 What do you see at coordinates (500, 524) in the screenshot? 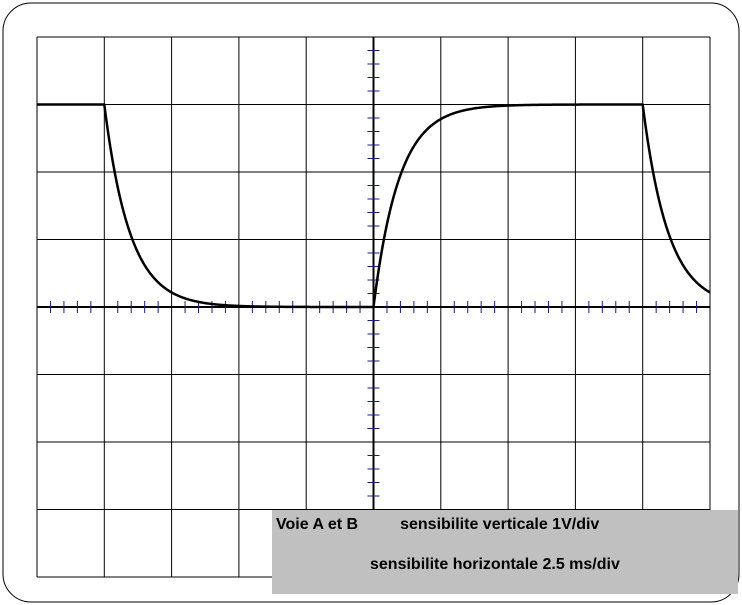
I see `vertical-sensitivity: sensibilite verticale 1V/div` at bounding box center [500, 524].